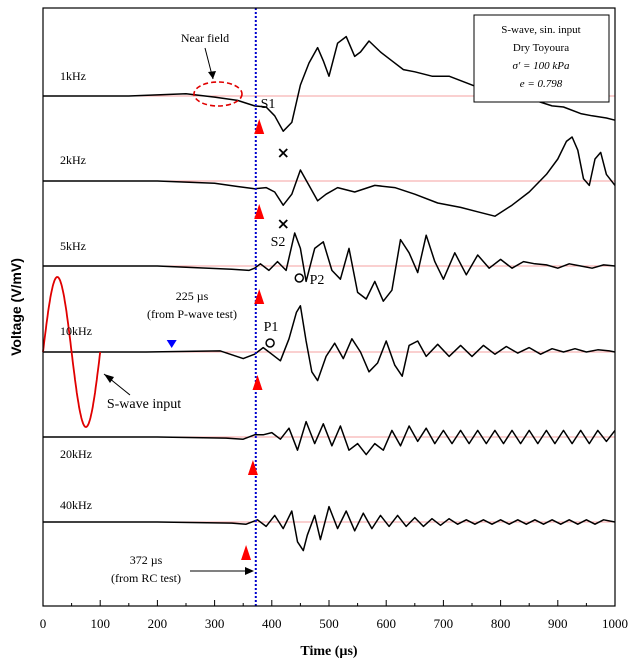  Describe the element at coordinates (270, 343) in the screenshot. I see `p1-marker` at that location.